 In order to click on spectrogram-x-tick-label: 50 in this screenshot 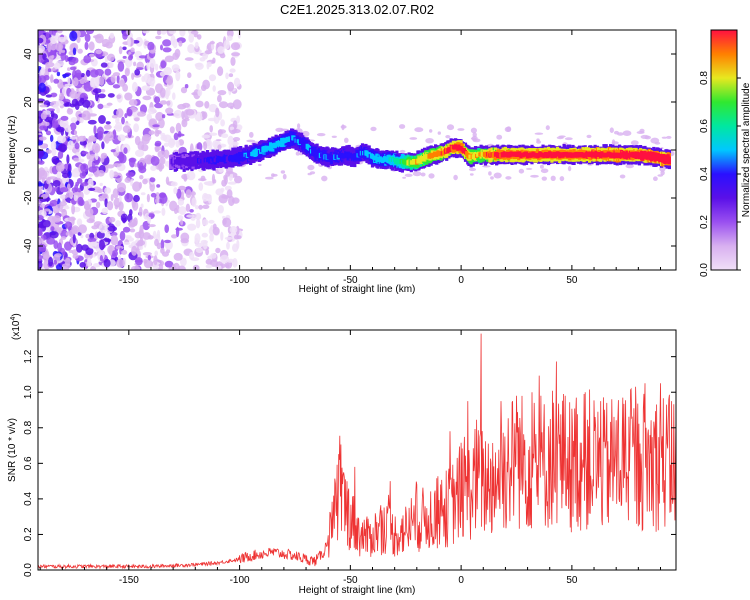, I will do `click(572, 280)`.